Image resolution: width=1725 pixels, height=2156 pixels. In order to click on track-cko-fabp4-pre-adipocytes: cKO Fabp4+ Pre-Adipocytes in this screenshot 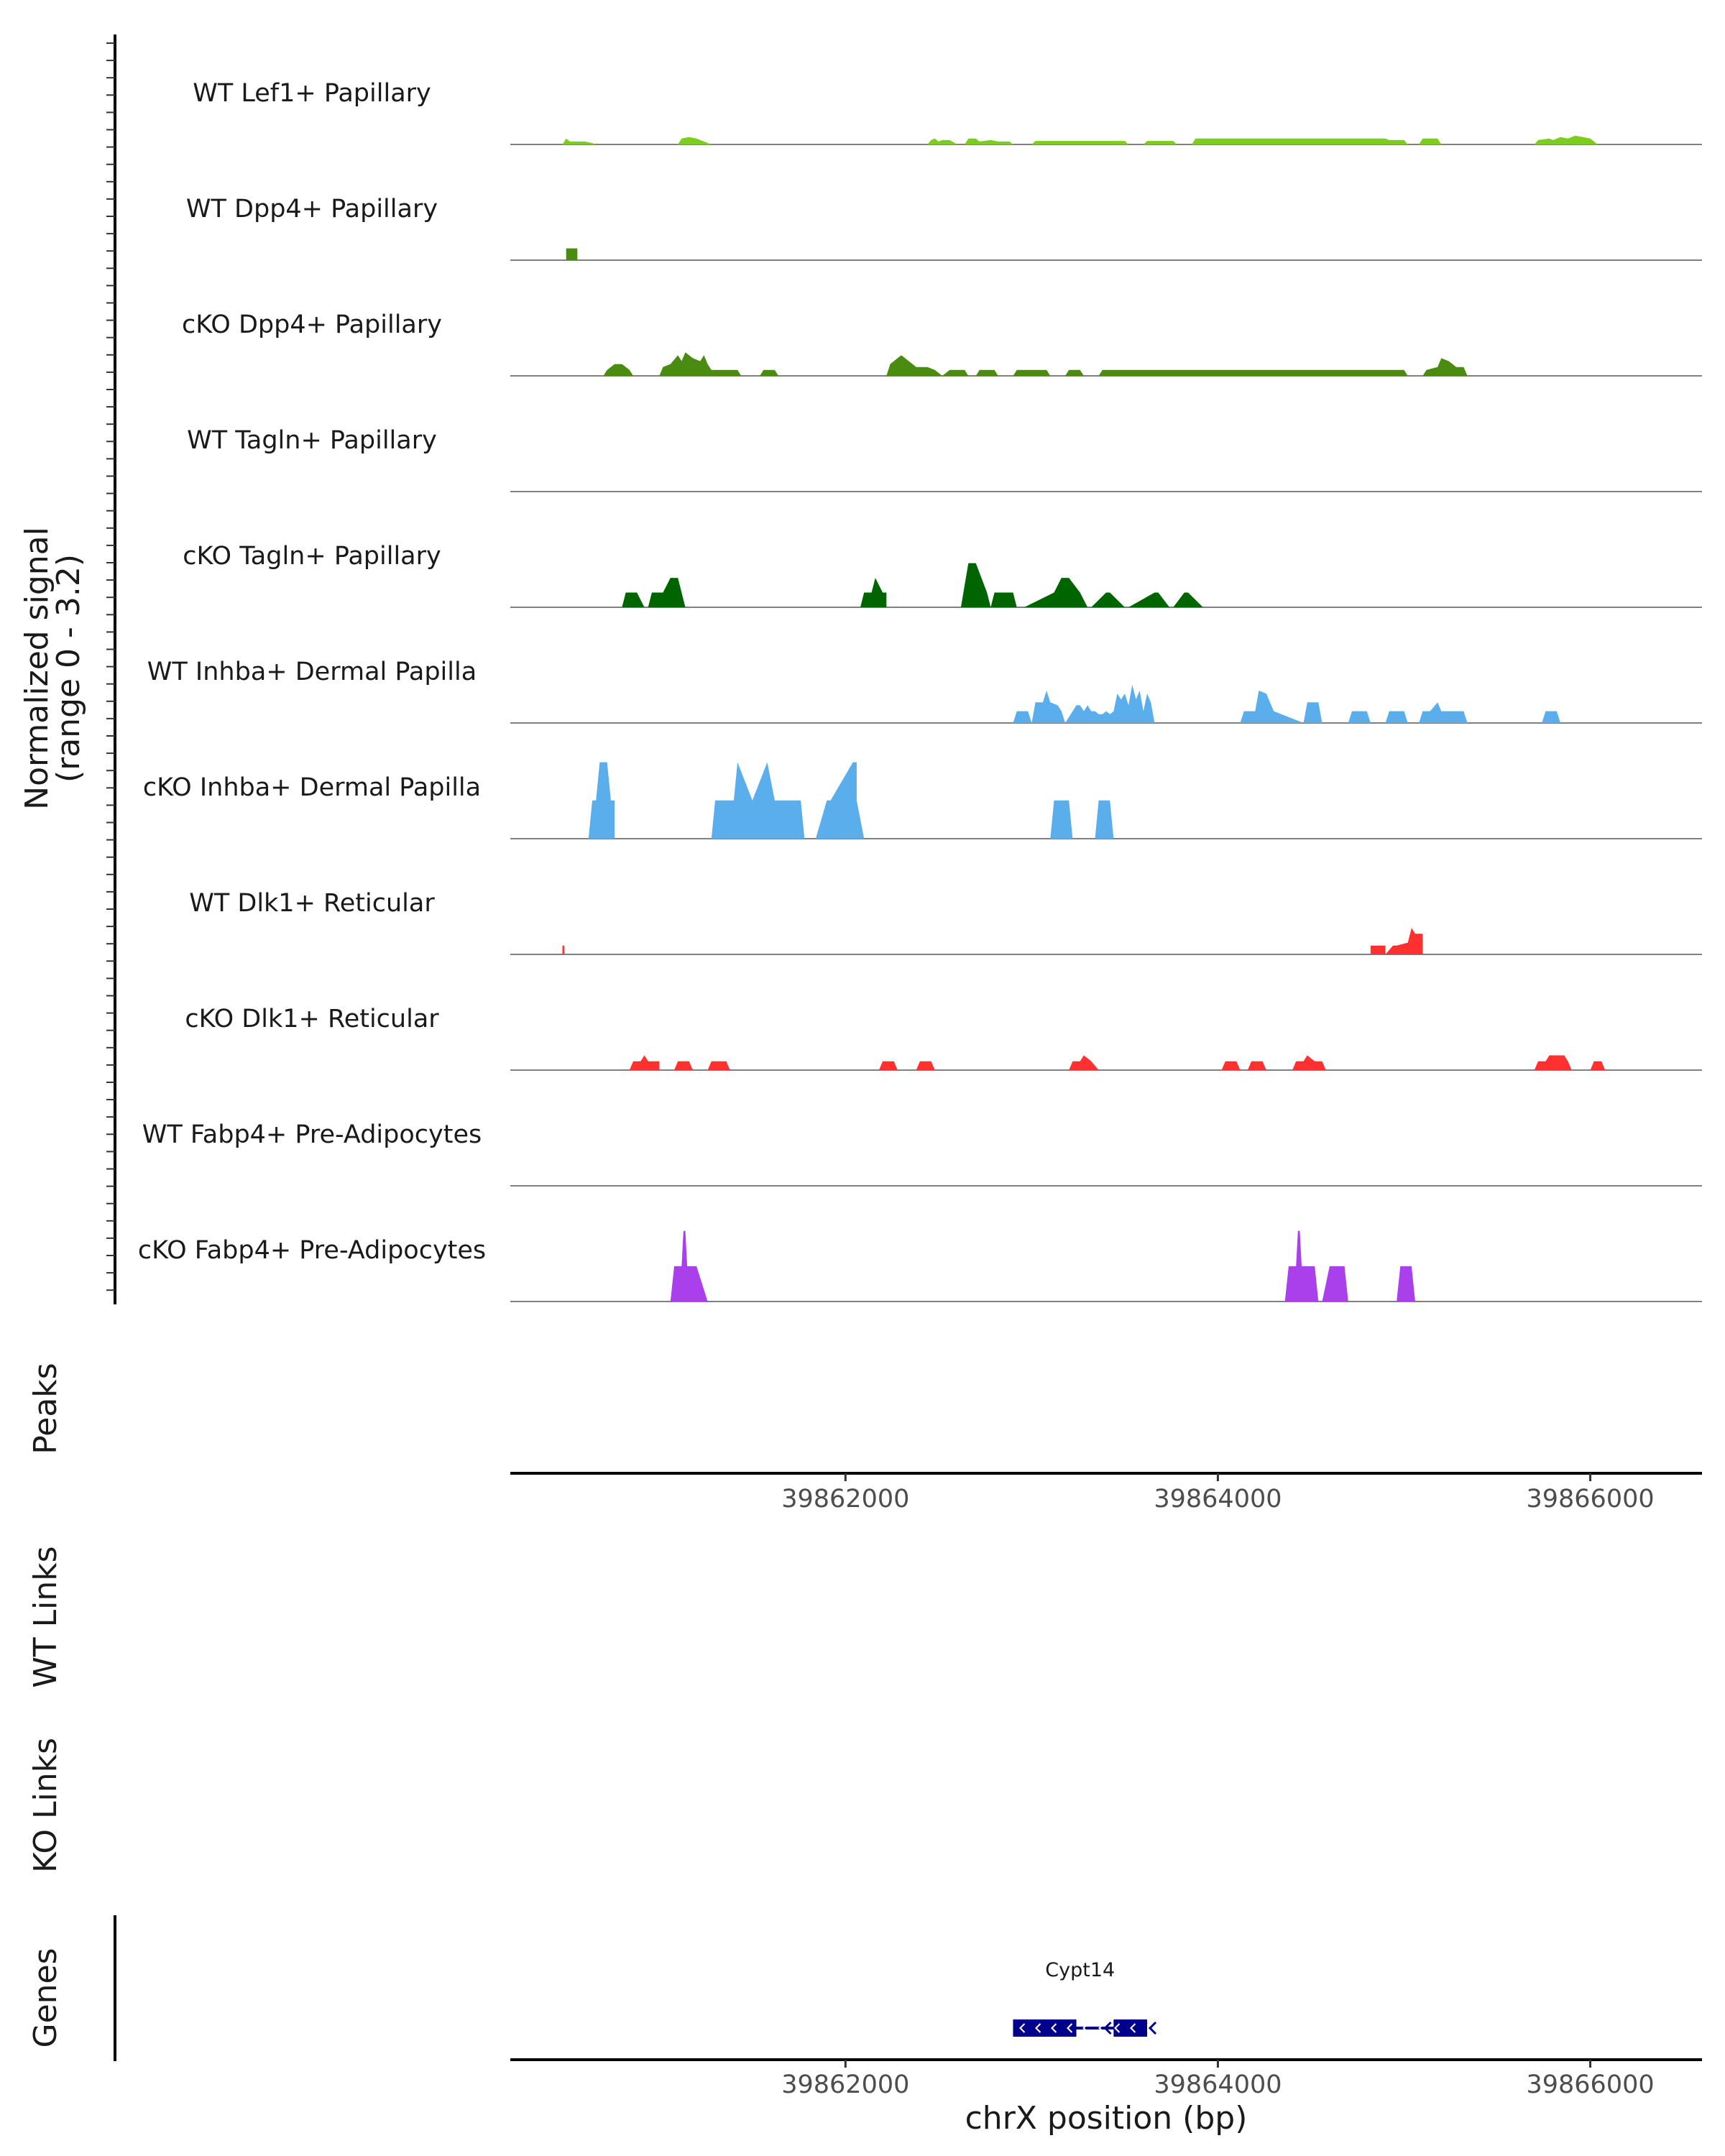, I will do `click(920, 1266)`.